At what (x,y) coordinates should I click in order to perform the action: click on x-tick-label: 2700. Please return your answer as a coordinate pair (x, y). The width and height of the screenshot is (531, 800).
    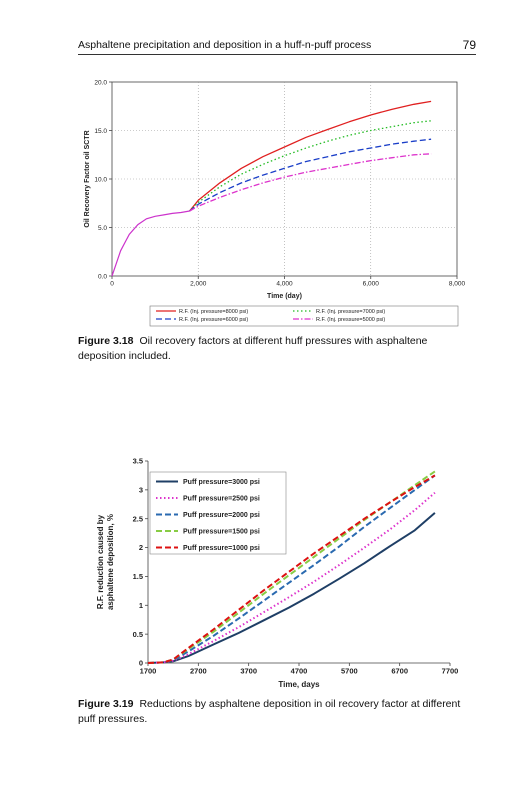
    Looking at the image, I should click on (198, 671).